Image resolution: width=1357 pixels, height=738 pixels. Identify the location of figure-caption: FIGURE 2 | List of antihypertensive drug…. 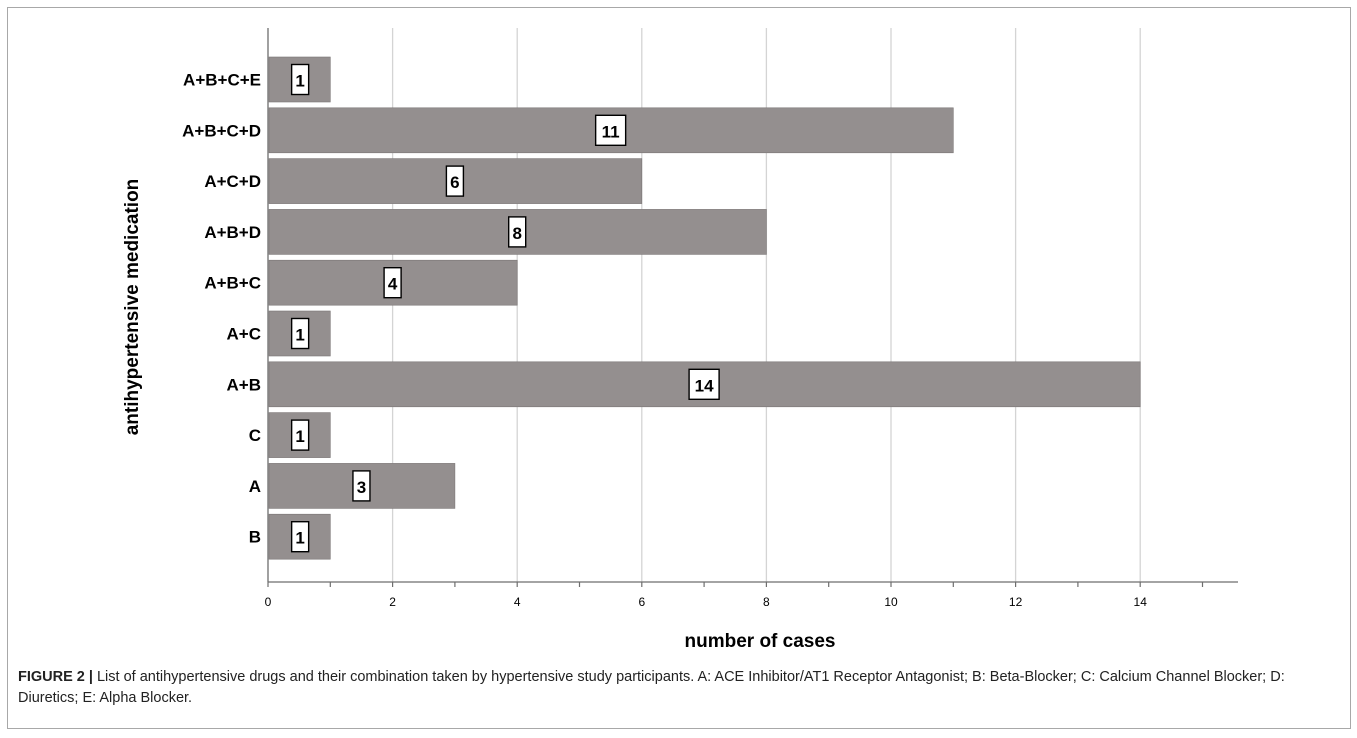
(673, 688).